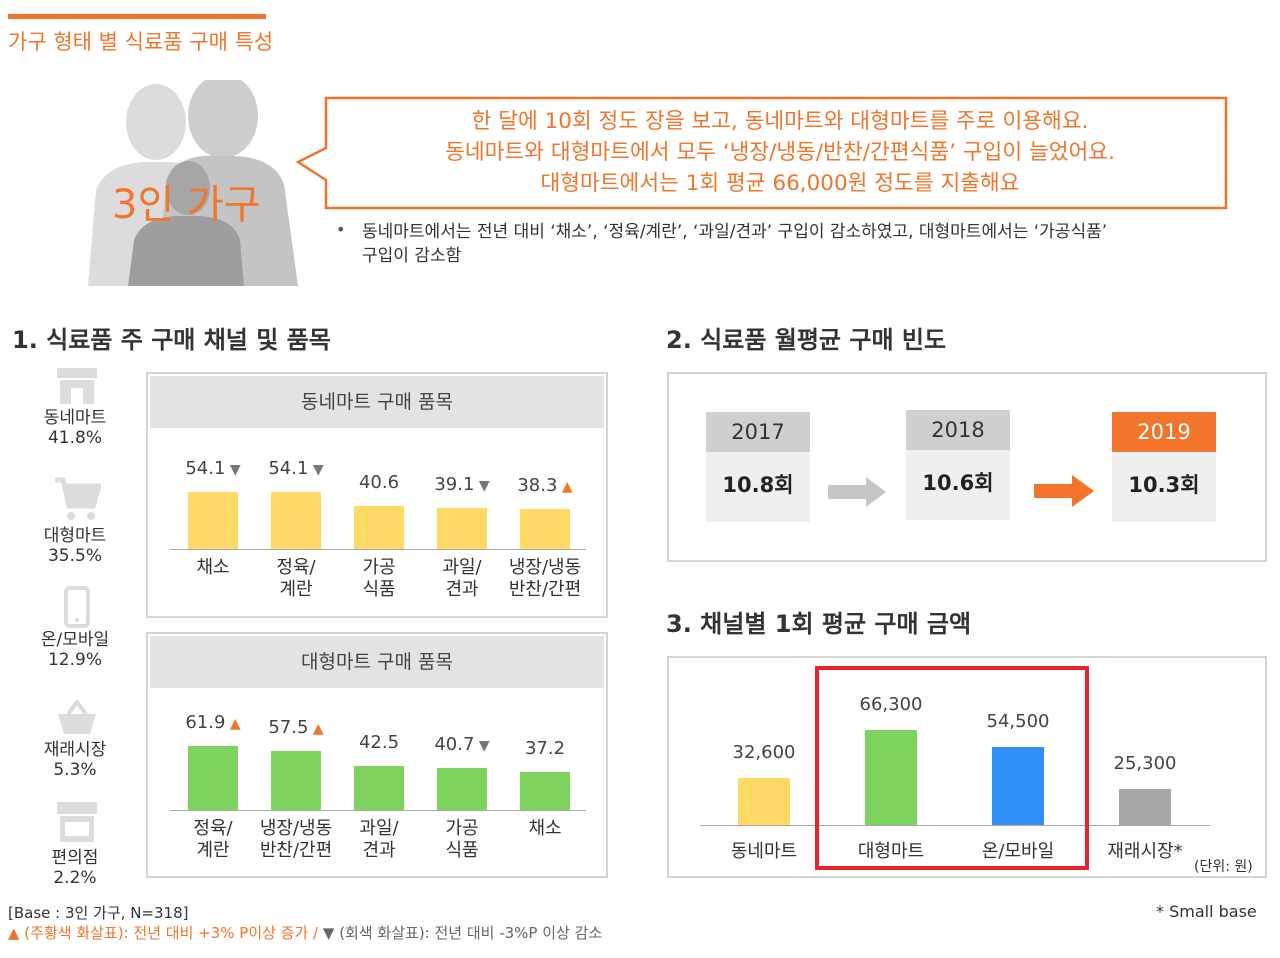 The width and height of the screenshot is (1280, 958). Describe the element at coordinates (75, 760) in the screenshot. I see `channel-item: 재래시장 5.3%` at that location.